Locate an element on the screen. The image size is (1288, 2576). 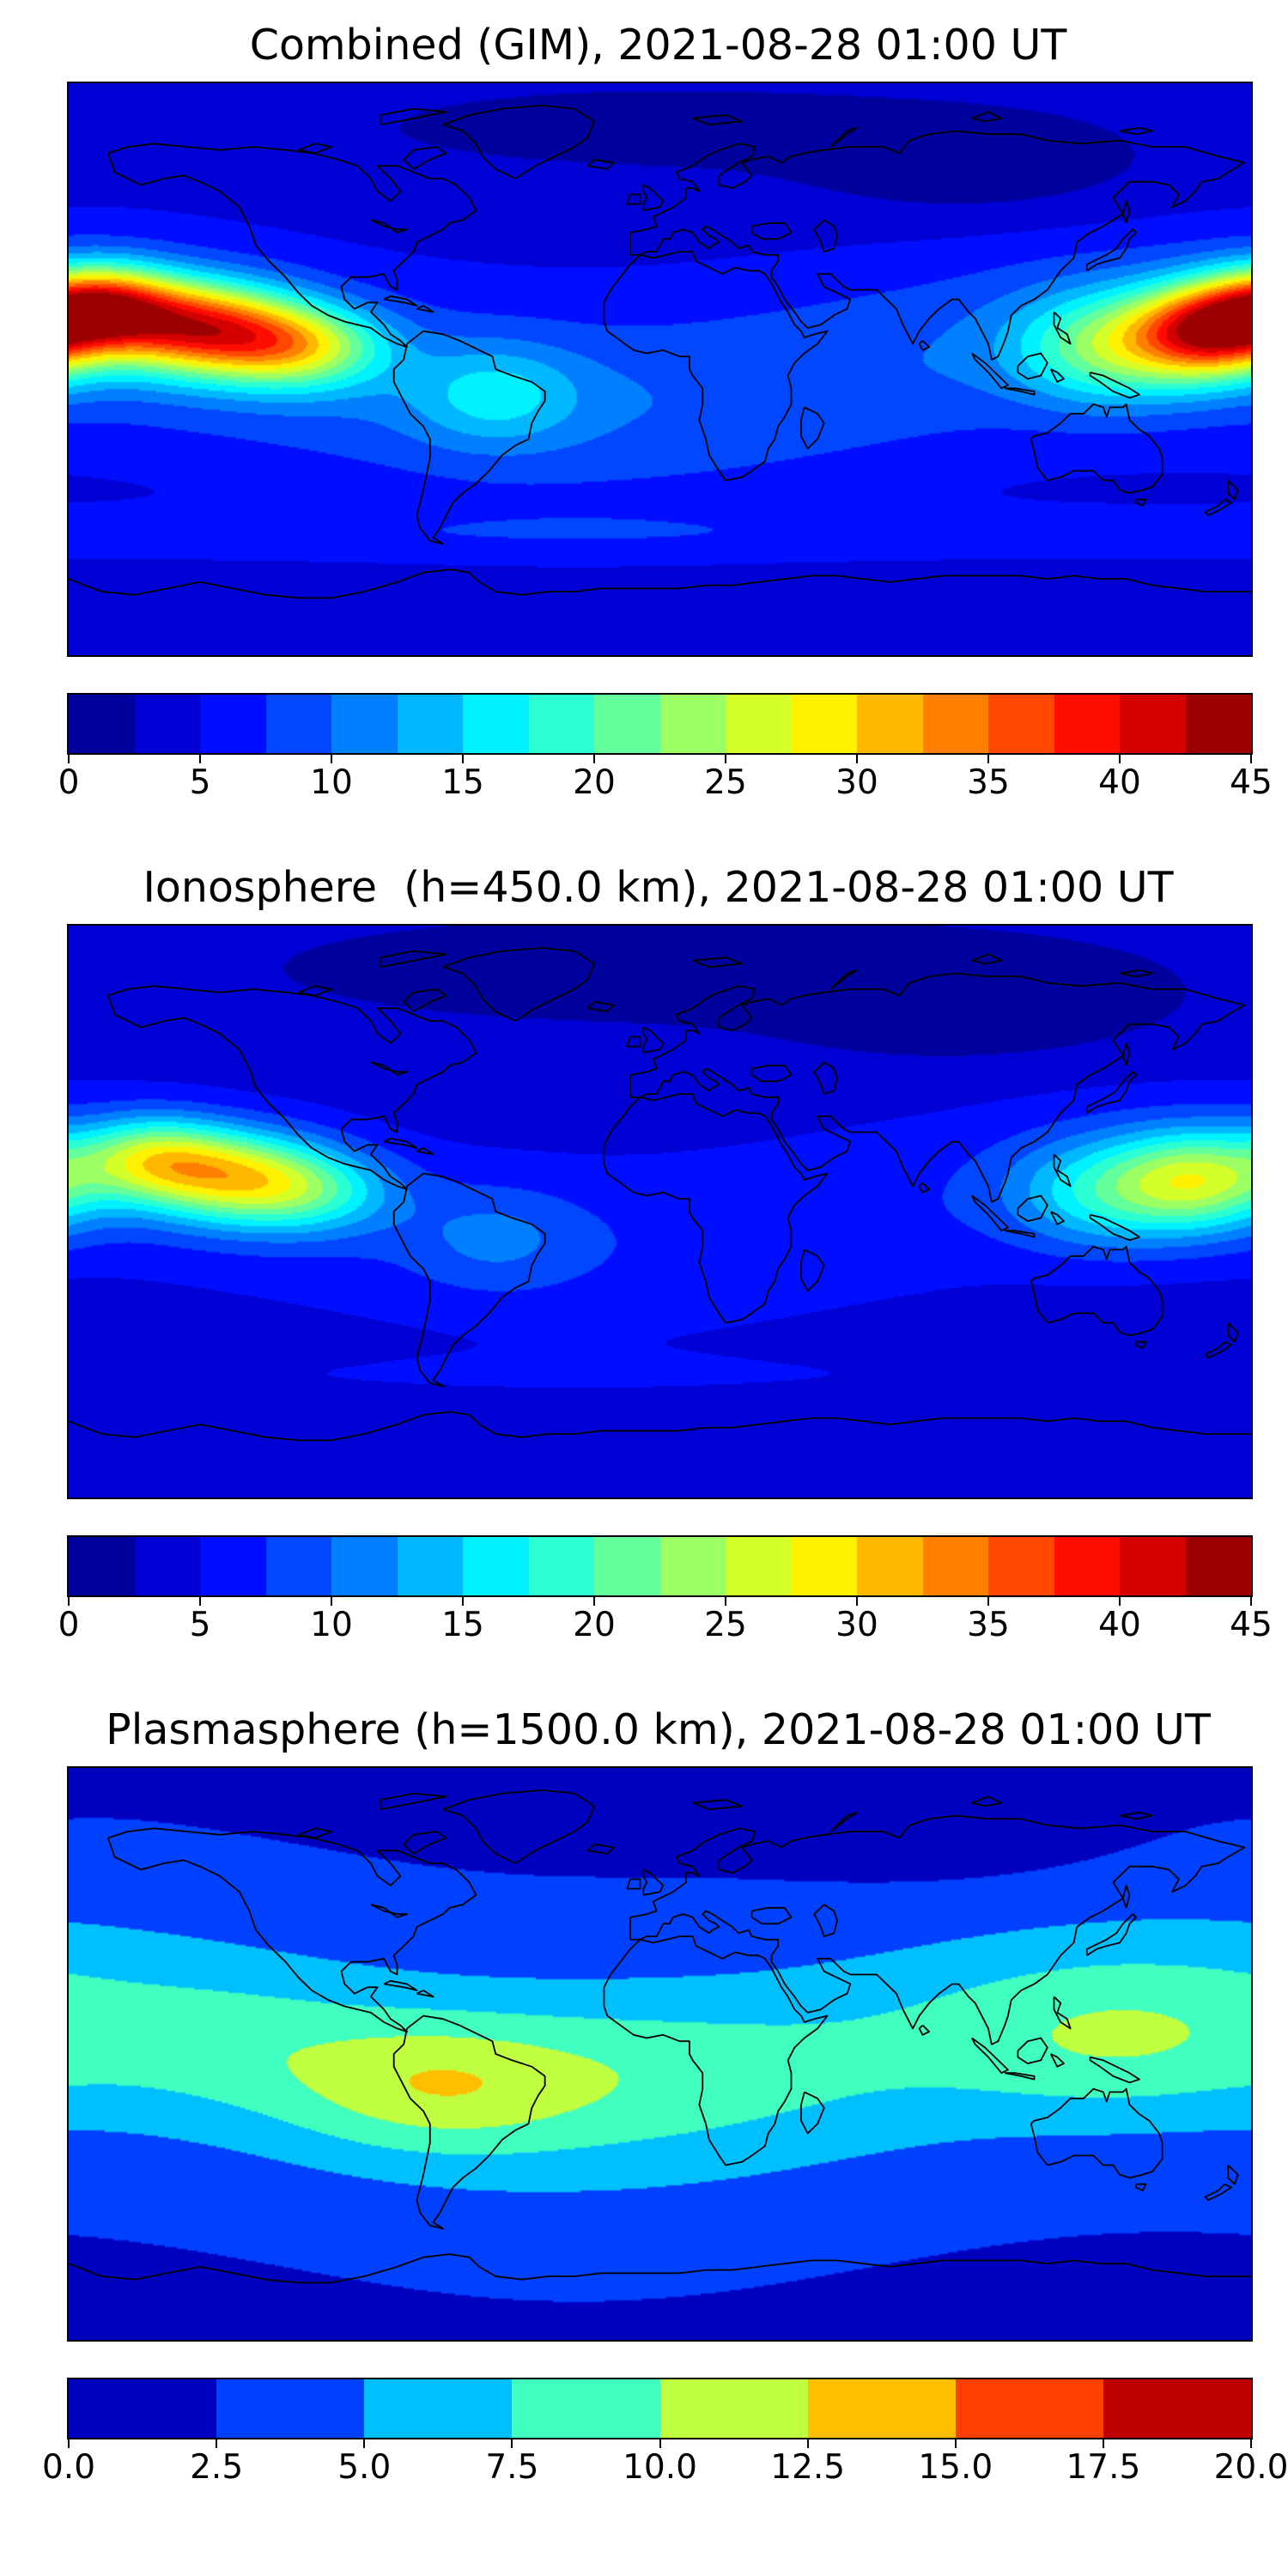
panel-title: Combined (GIM), 2021-08-28 01:00 UT is located at coordinates (658, 45).